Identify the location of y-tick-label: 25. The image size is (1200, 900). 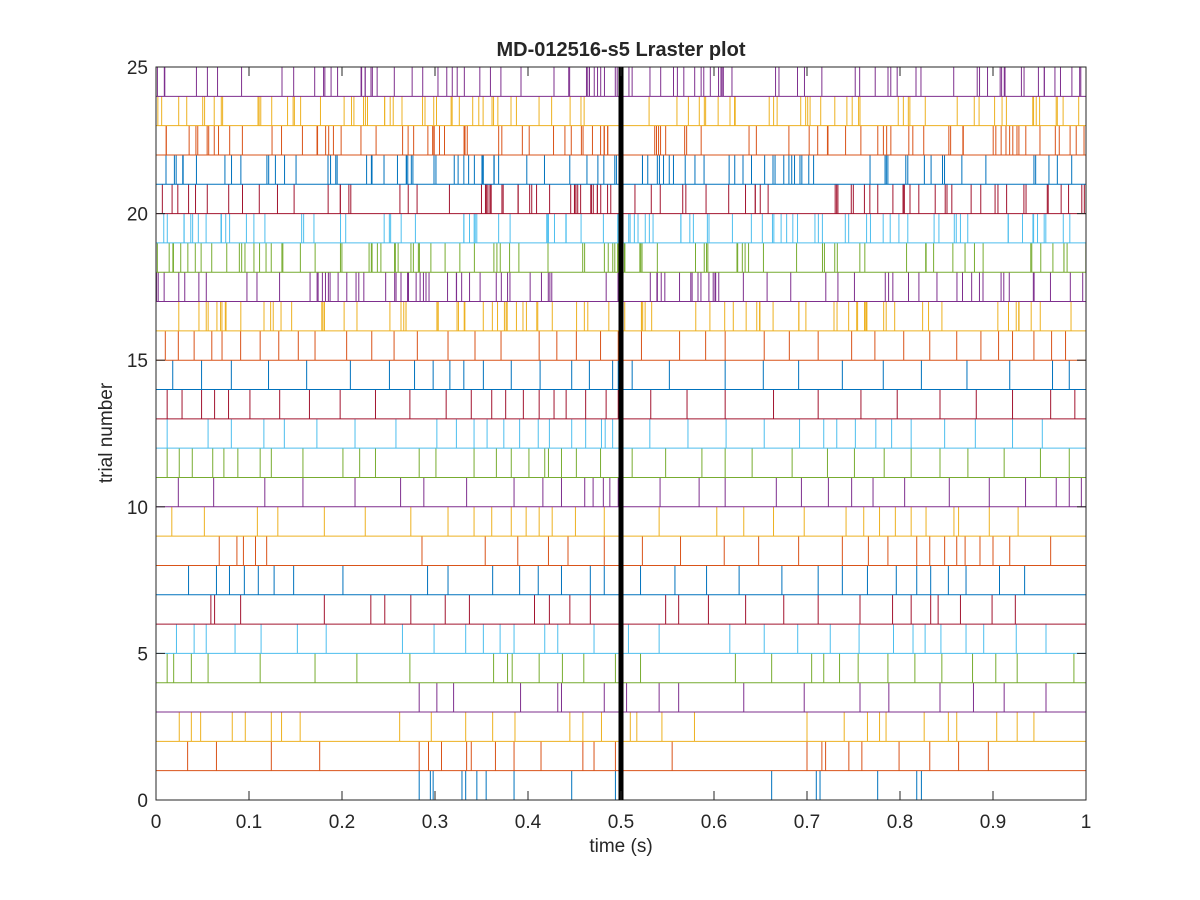
(137, 68).